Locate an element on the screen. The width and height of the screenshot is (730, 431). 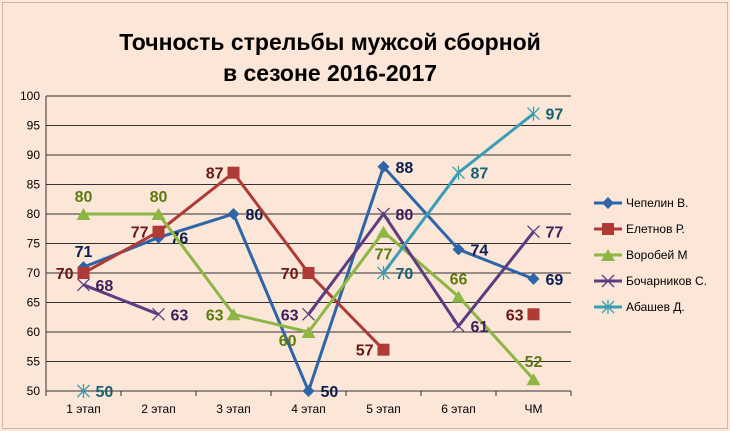
data-label: 66 is located at coordinates (459, 280).